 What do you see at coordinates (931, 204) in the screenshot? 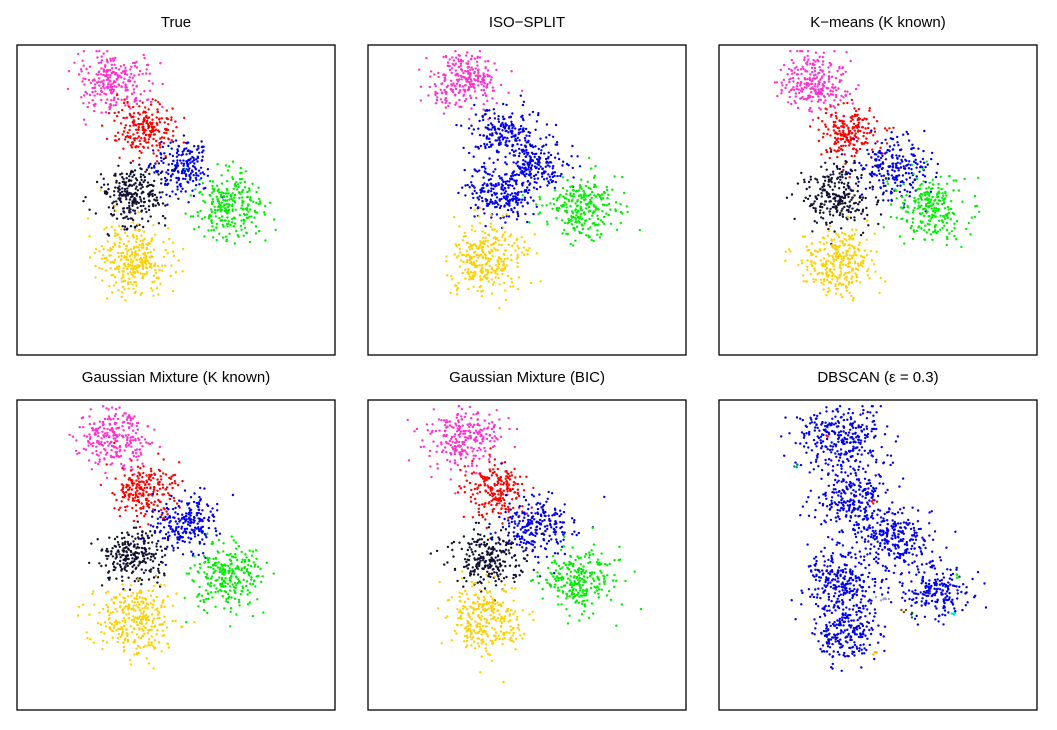
I see `cluster-green` at bounding box center [931, 204].